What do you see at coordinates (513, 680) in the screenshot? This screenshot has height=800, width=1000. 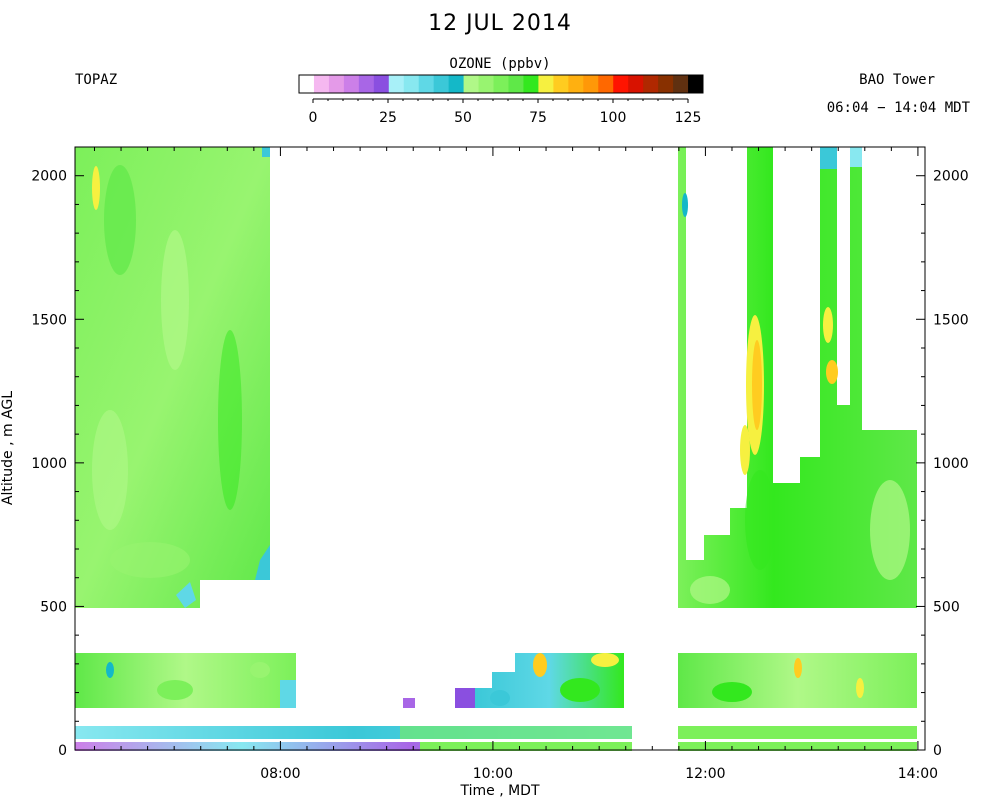 I see `segment-mid-center` at bounding box center [513, 680].